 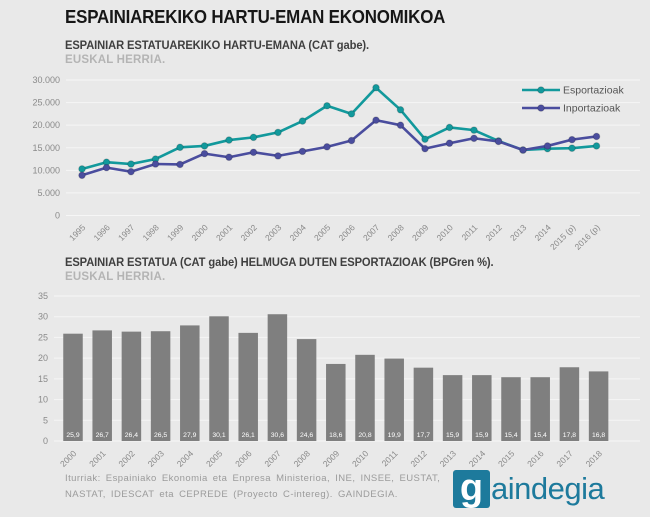 What do you see at coordinates (48, 193) in the screenshot?
I see `y-tick-label: 5.000` at bounding box center [48, 193].